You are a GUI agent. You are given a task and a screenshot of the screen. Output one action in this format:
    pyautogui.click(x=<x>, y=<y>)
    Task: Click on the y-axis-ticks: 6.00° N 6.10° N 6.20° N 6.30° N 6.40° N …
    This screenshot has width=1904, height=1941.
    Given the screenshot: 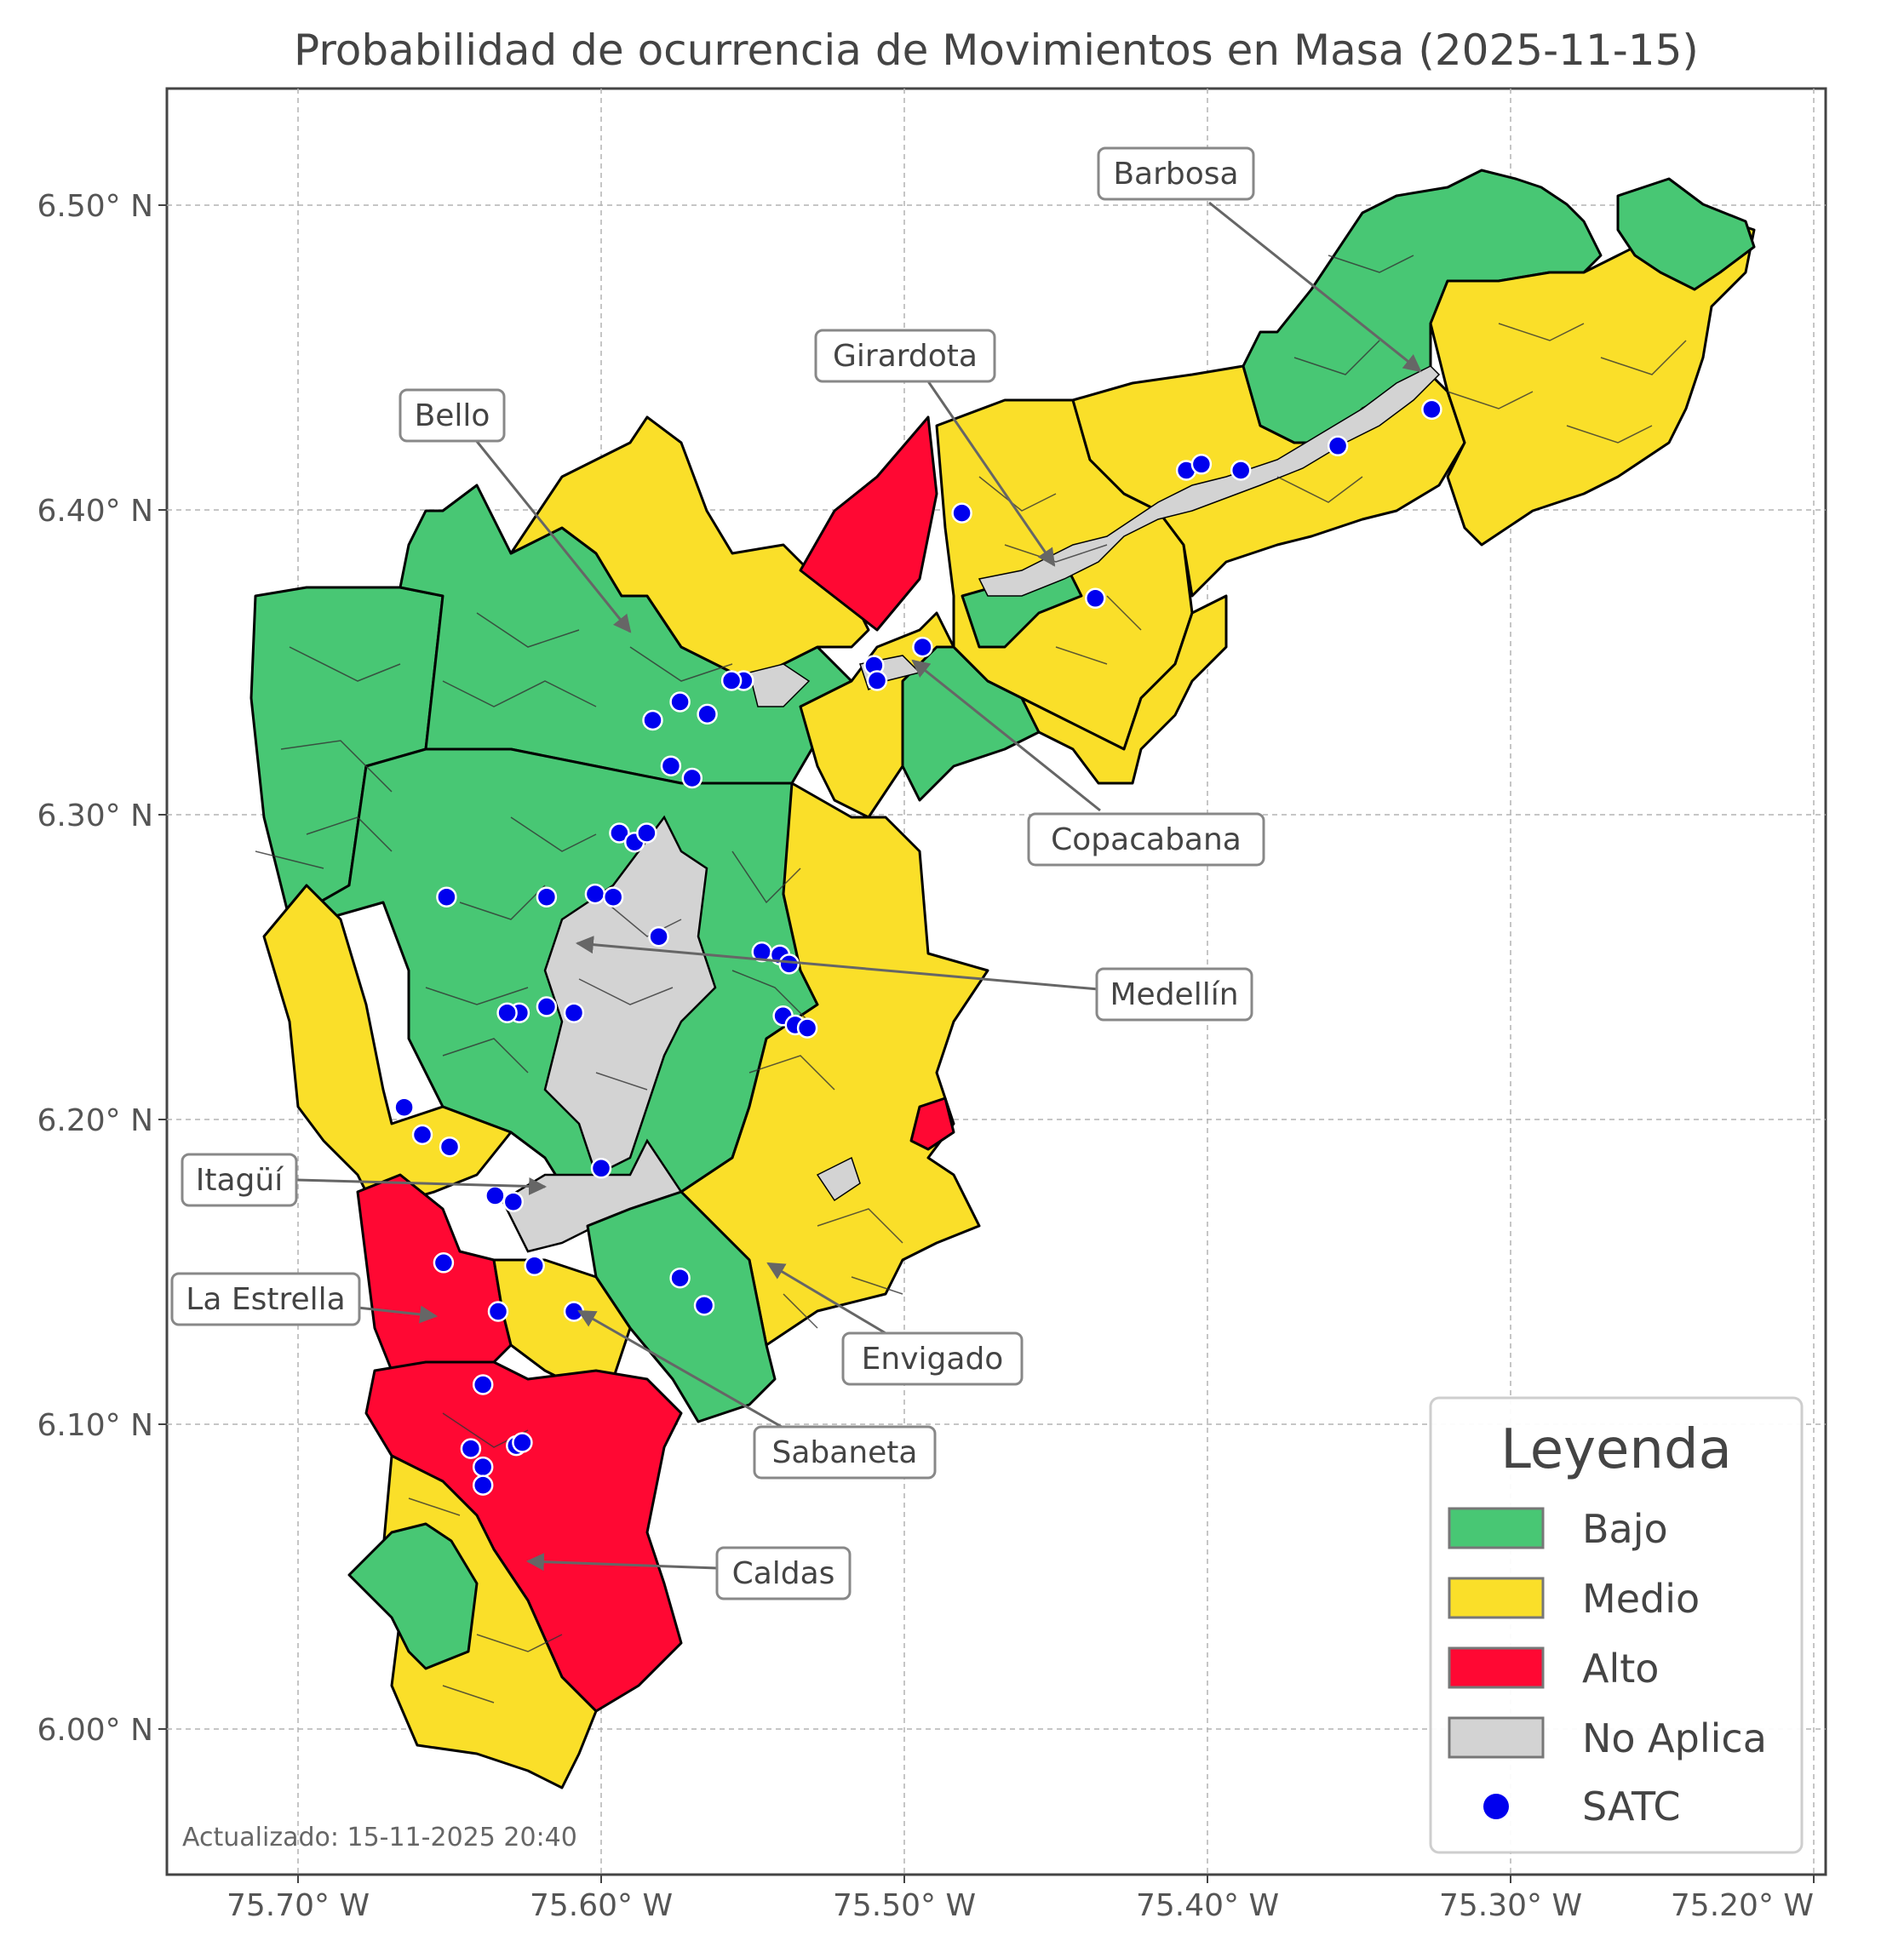 What is the action you would take?
    pyautogui.click(x=102, y=968)
    